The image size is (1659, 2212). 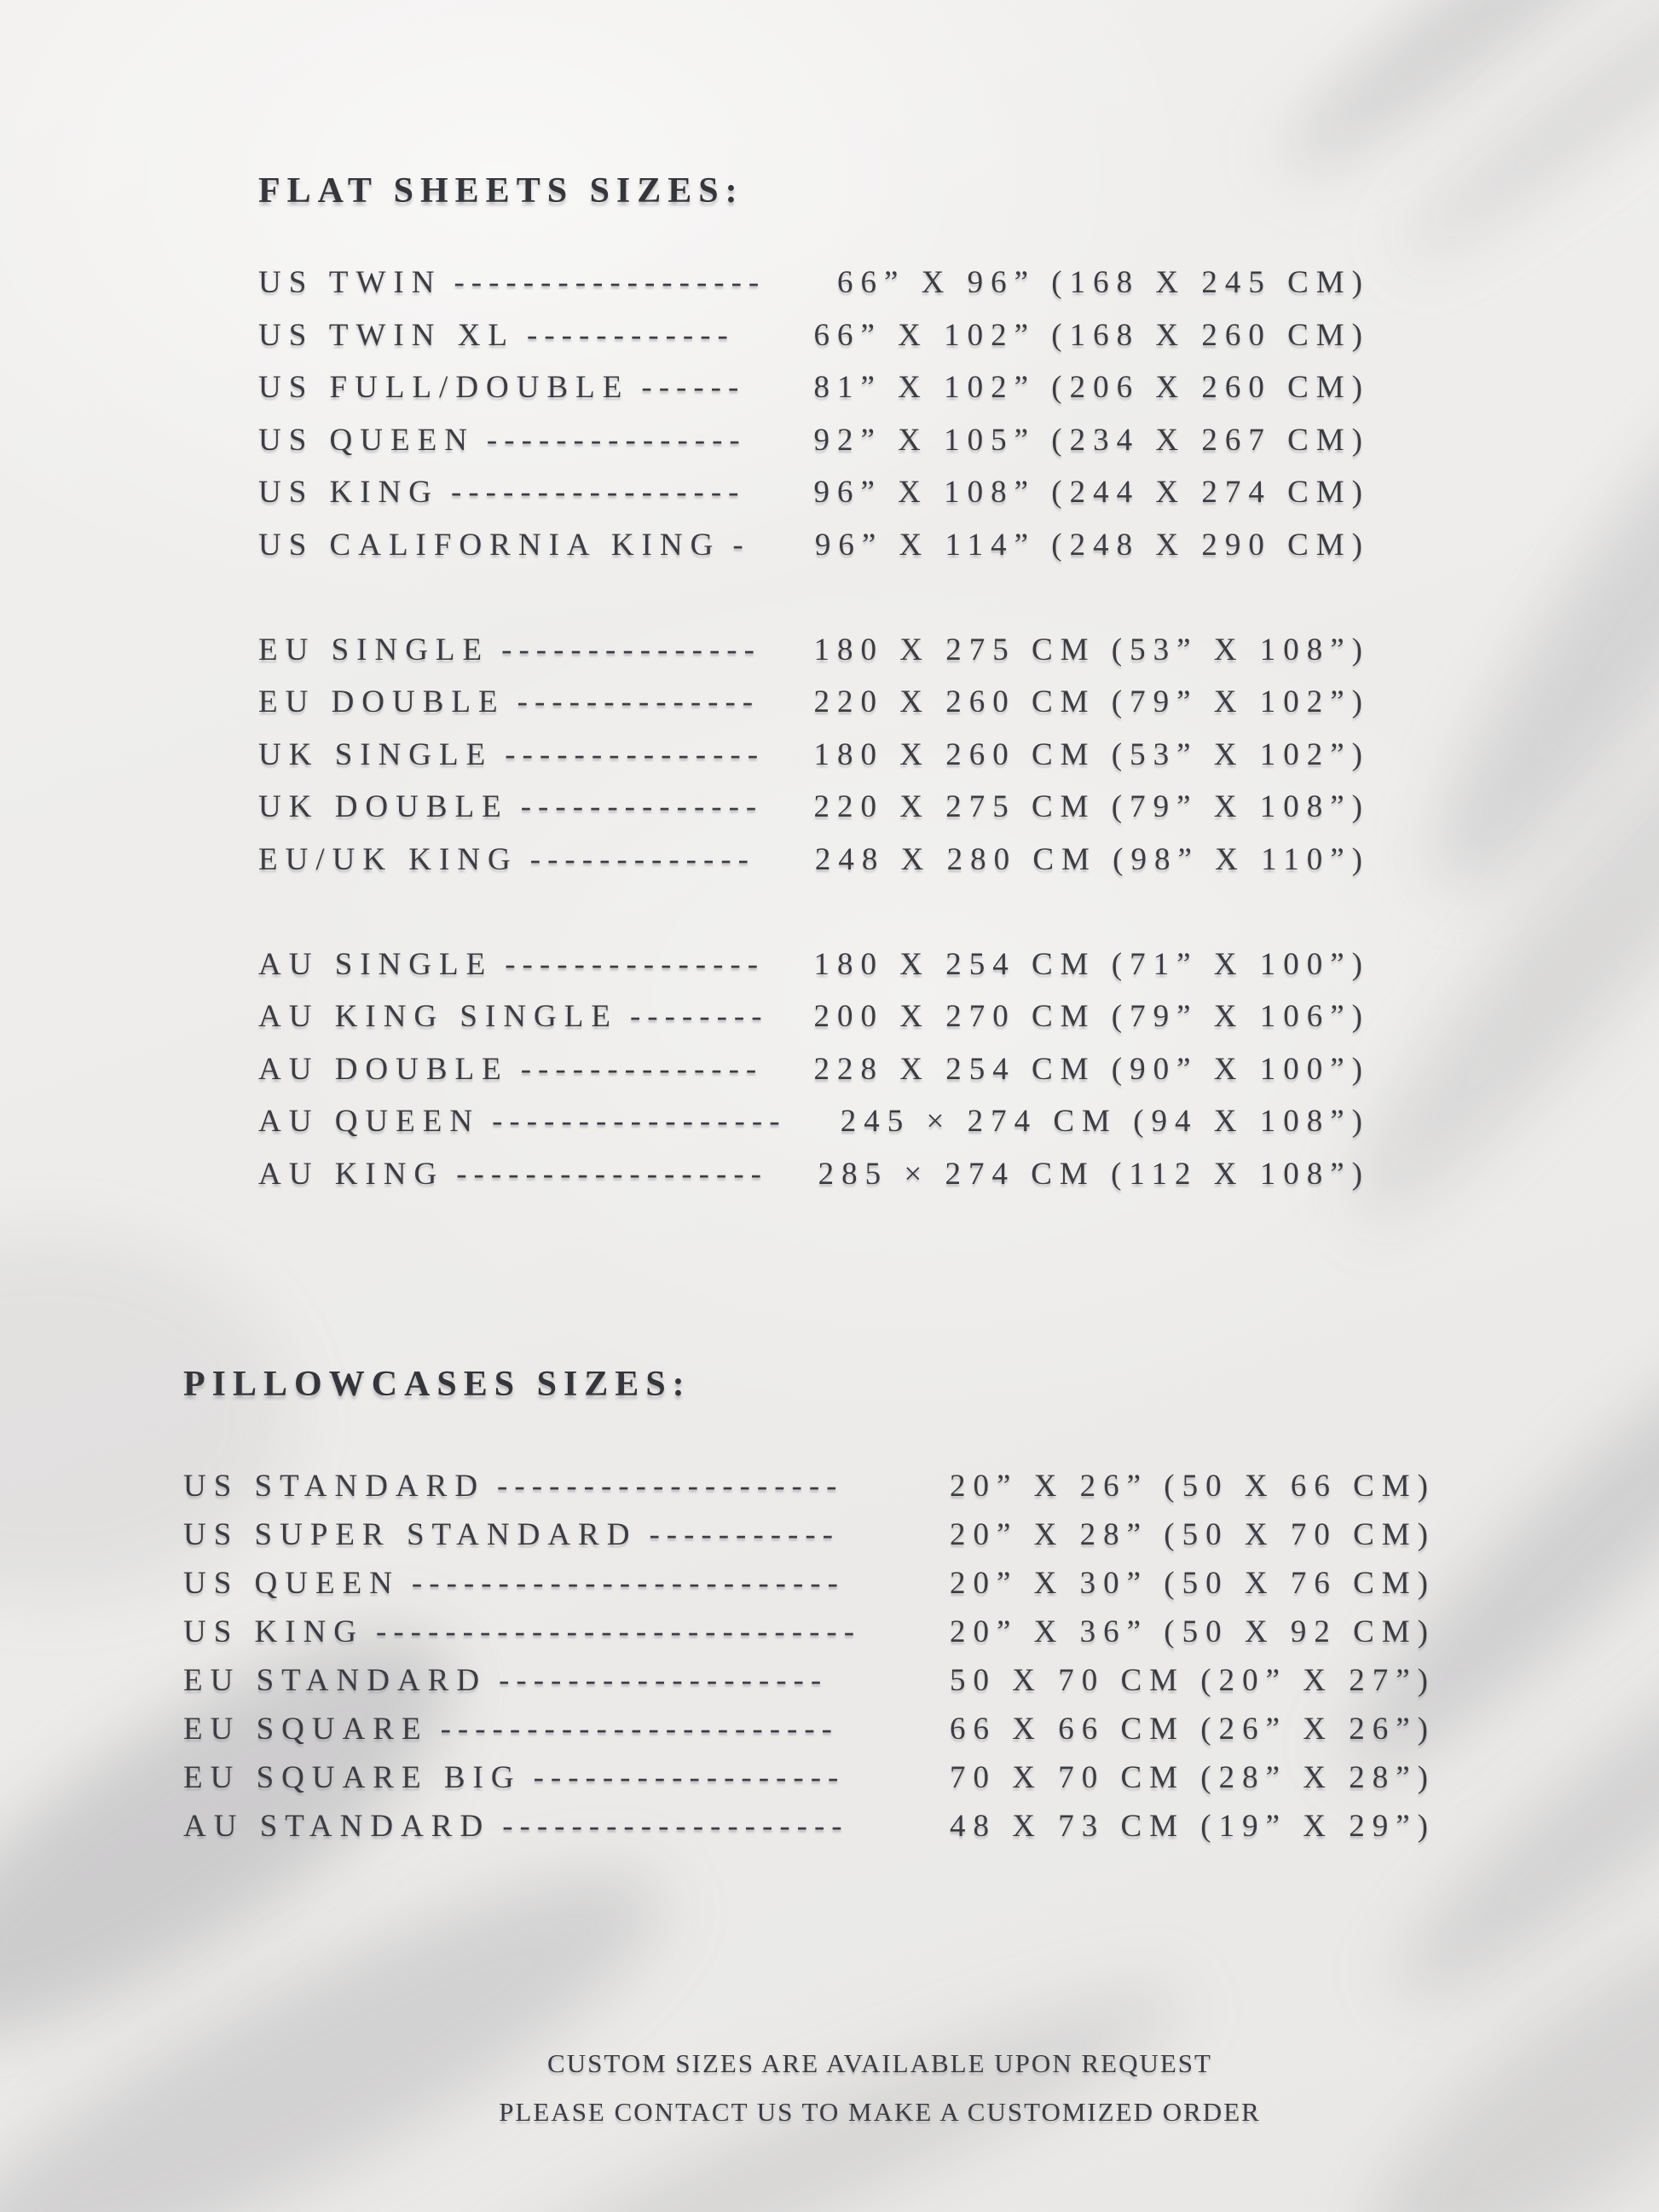 I want to click on dash-leader: ----------------------------, so click(x=619, y=1631).